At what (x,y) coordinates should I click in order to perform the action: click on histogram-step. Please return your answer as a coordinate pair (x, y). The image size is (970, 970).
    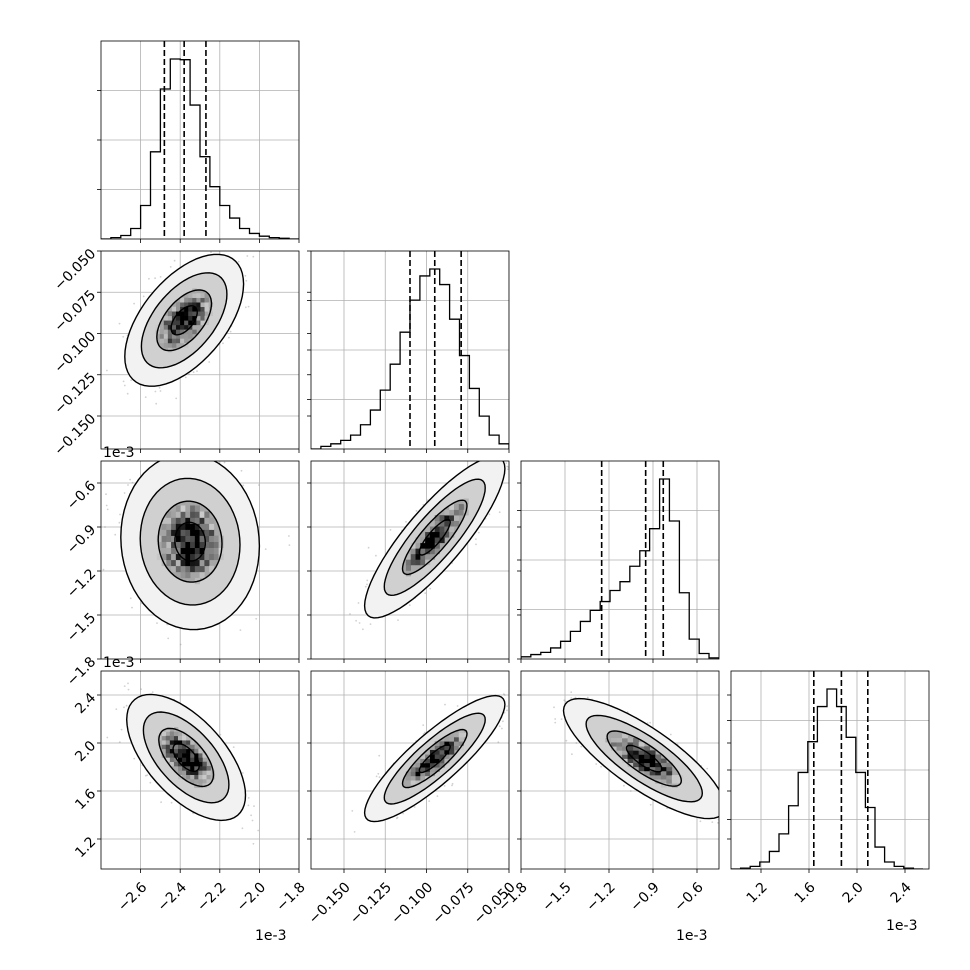
    Looking at the image, I should click on (200, 148).